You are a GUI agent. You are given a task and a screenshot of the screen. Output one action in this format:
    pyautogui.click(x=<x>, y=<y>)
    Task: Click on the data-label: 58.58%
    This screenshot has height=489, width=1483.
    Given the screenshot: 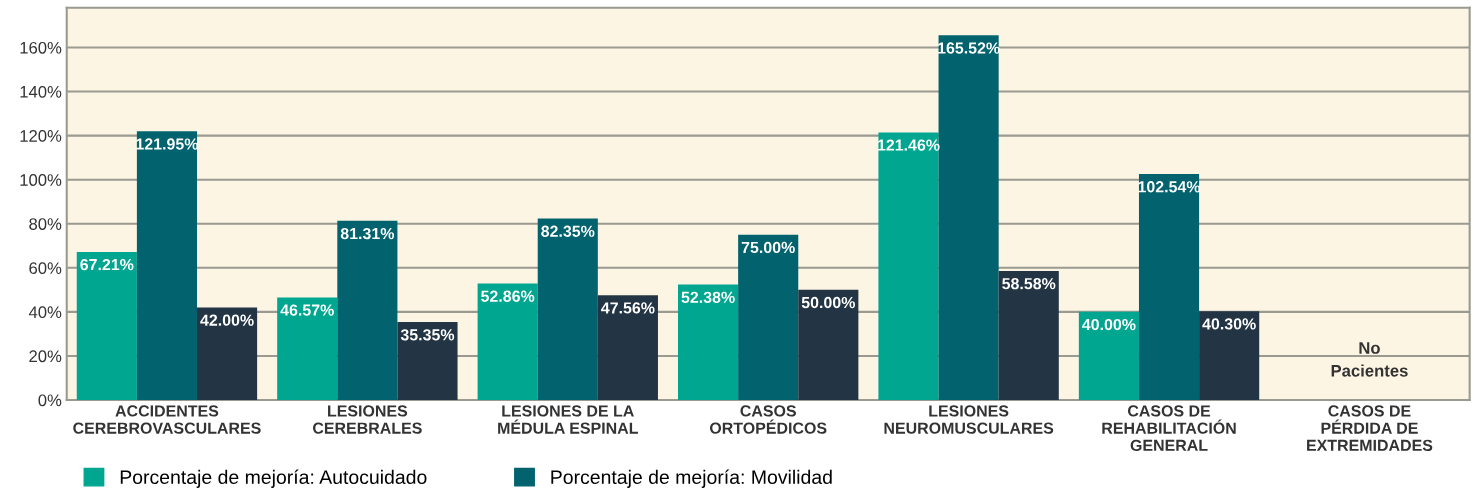 What is the action you would take?
    pyautogui.click(x=1029, y=283)
    